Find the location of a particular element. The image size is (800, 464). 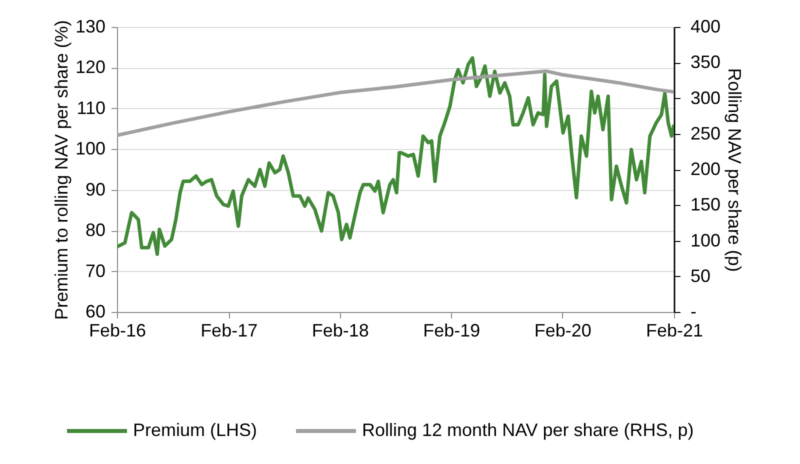

line-series is located at coordinates (395, 103).